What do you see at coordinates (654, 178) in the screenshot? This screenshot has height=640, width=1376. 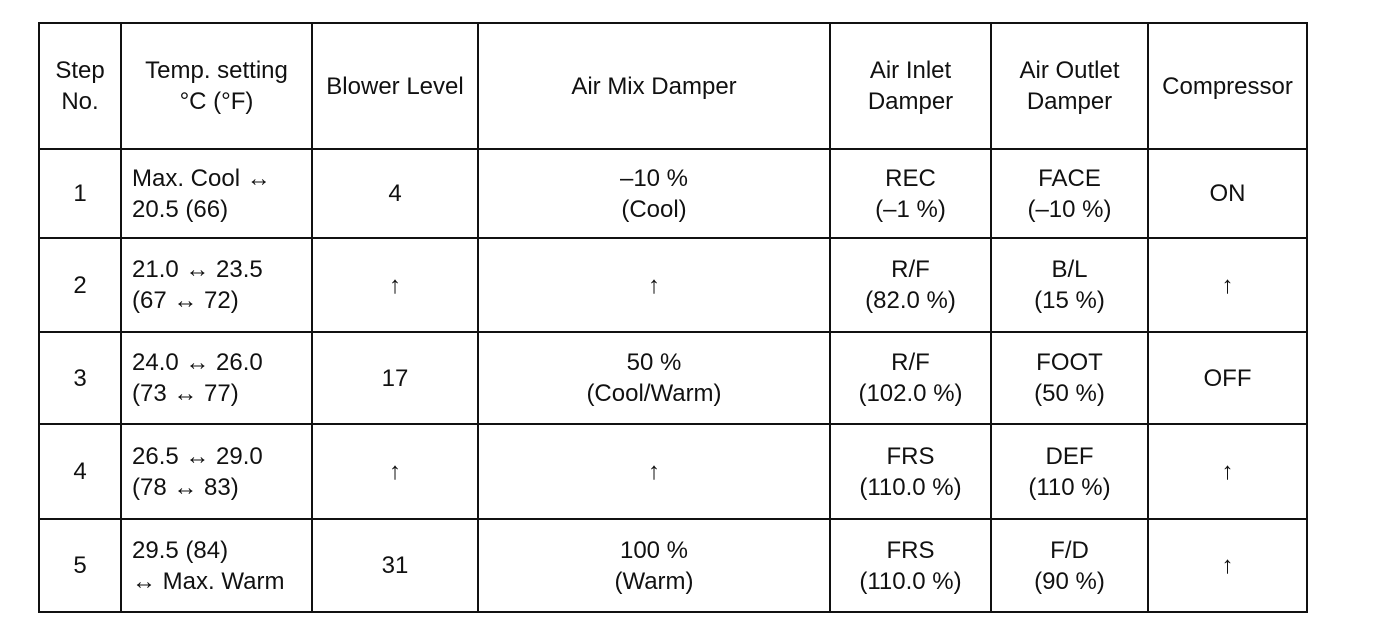 I see `cell-text: –10 %` at bounding box center [654, 178].